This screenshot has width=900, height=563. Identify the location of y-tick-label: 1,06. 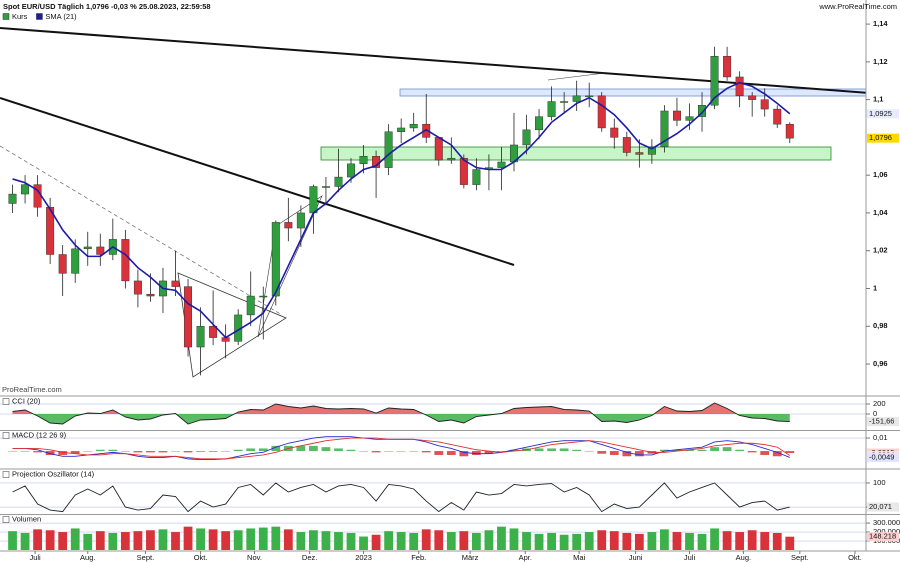
(880, 174).